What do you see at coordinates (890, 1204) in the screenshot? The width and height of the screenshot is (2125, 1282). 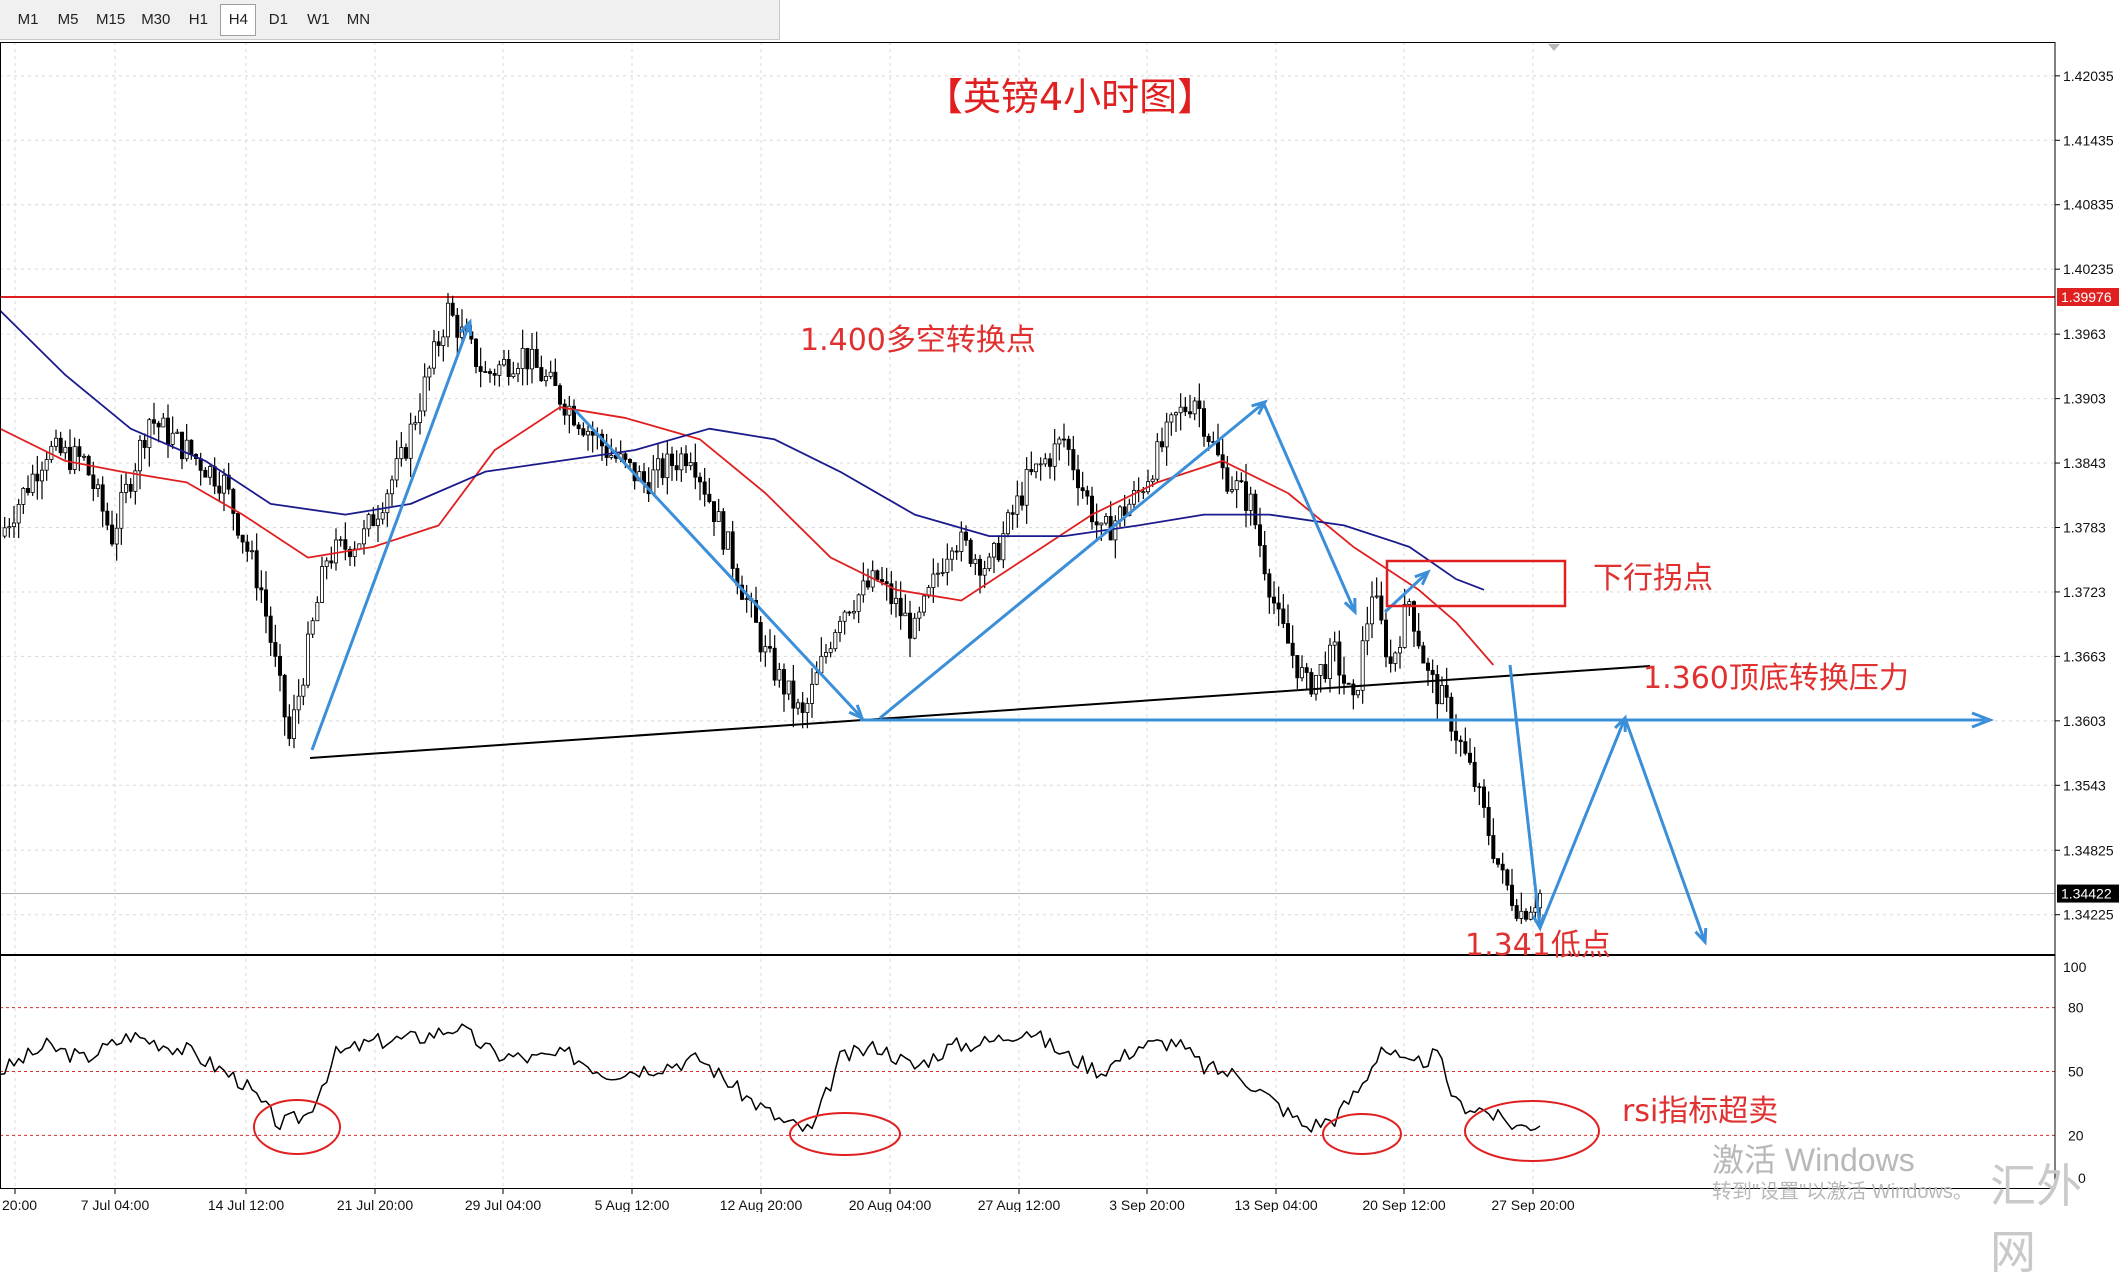 I see `x-tick-label: 20 Aug 04:00` at bounding box center [890, 1204].